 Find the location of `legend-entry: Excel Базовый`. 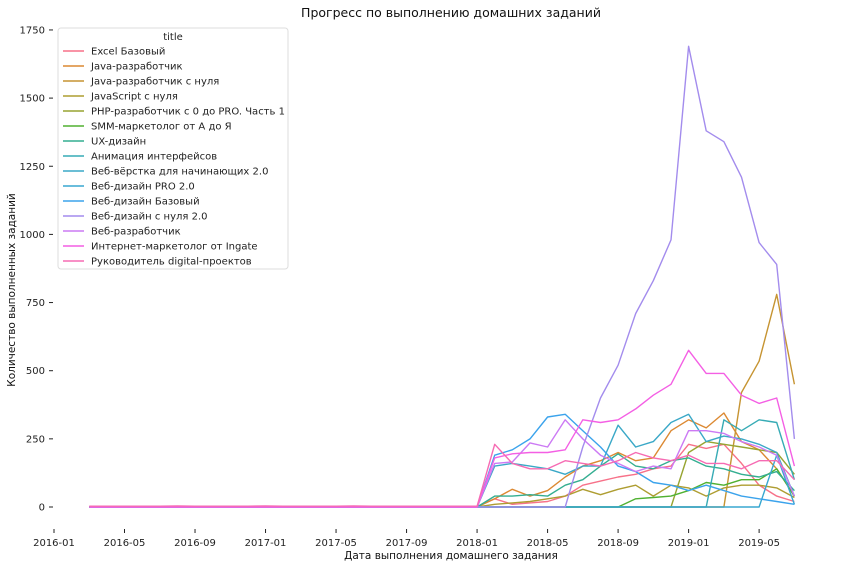

legend-entry: Excel Базовый is located at coordinates (128, 52).